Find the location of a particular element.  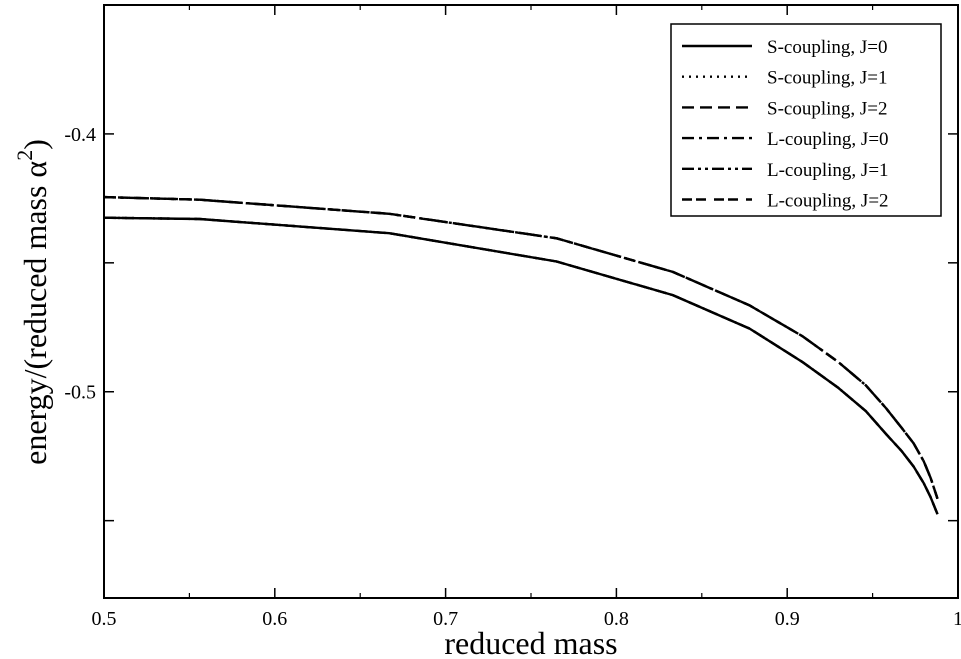

x-tick-label: 0.7 is located at coordinates (445, 619).